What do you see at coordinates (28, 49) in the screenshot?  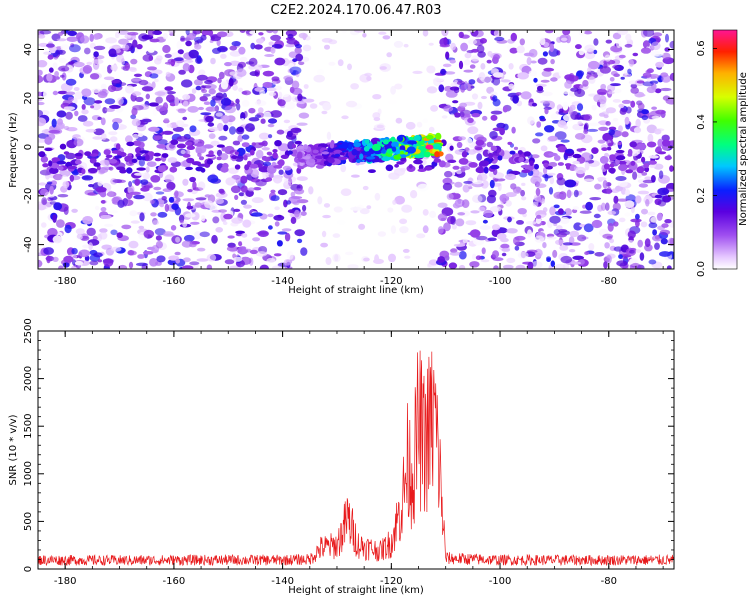 I see `y-tick-label: 40` at bounding box center [28, 49].